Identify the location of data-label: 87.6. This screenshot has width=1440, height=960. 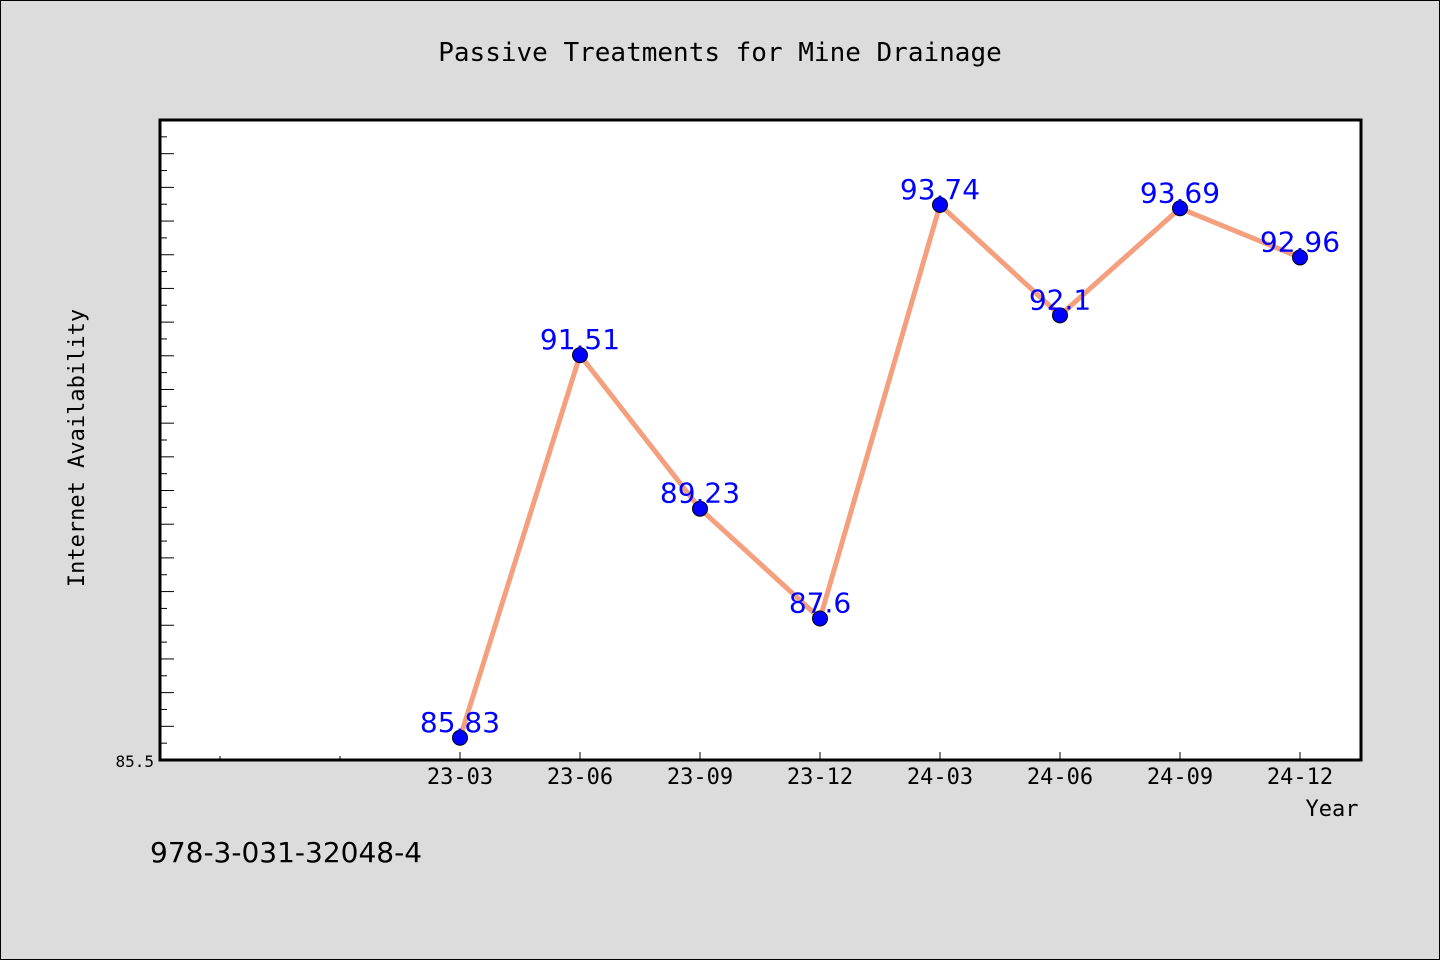
(820, 603).